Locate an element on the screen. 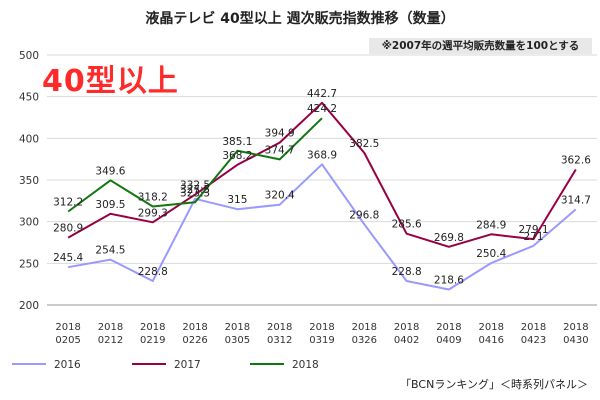 This screenshot has height=400, width=600. data-label-2017: 332.5 is located at coordinates (195, 186).